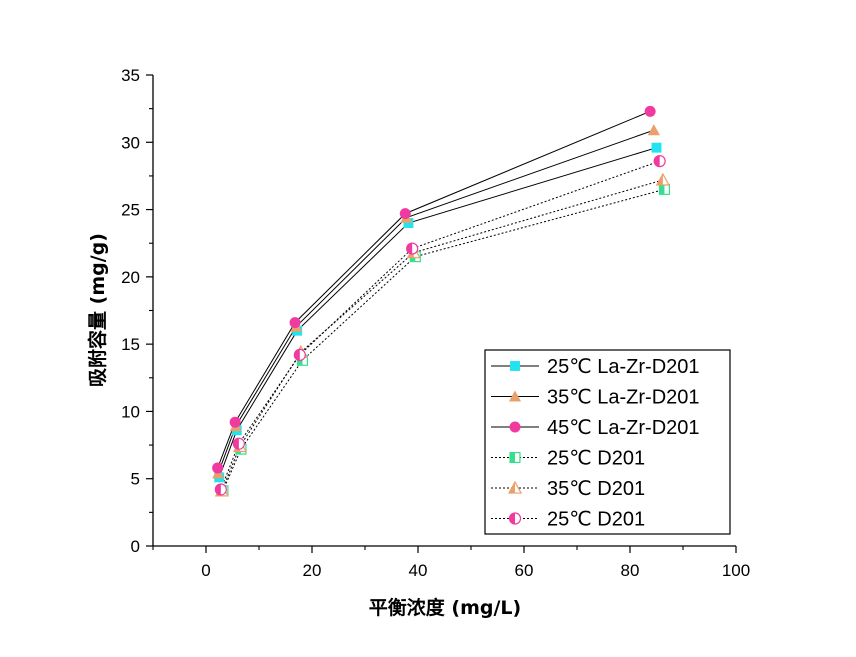 This screenshot has height=657, width=856. Describe the element at coordinates (205, 570) in the screenshot. I see `x-tick-label: 0` at that location.